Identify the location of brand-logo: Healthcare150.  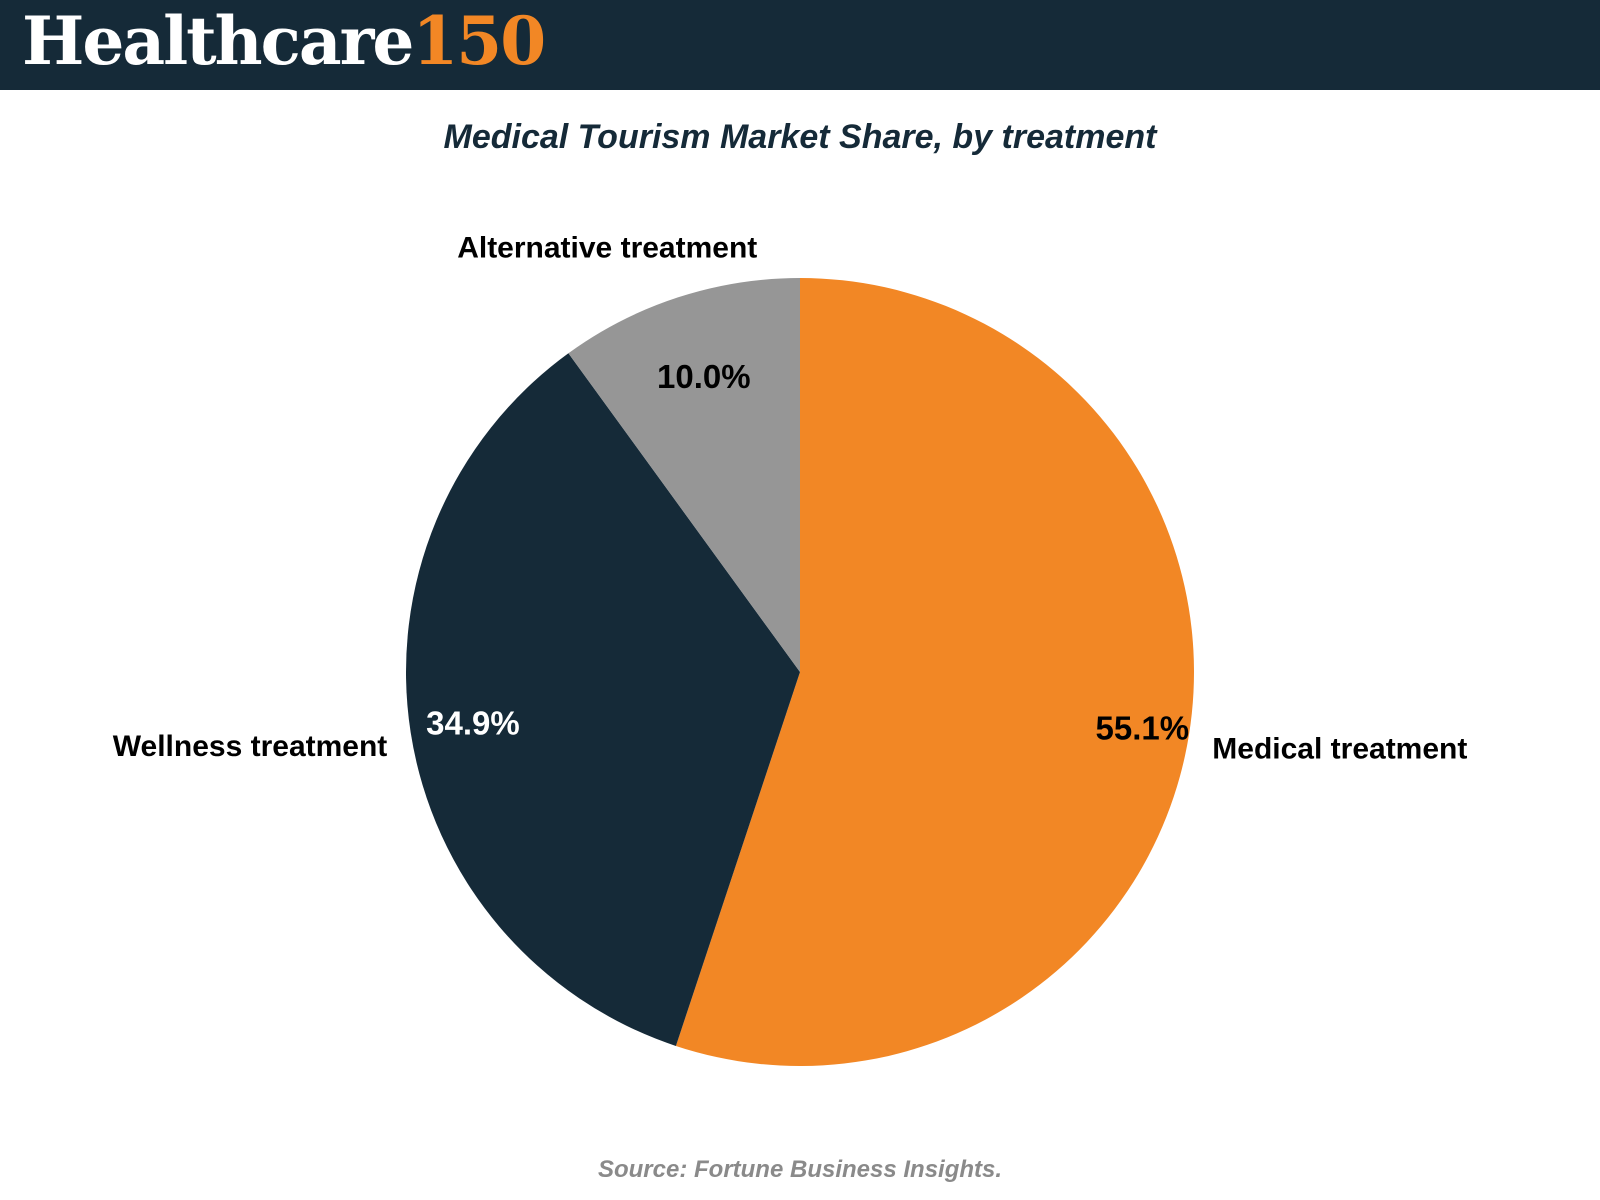
(284, 43).